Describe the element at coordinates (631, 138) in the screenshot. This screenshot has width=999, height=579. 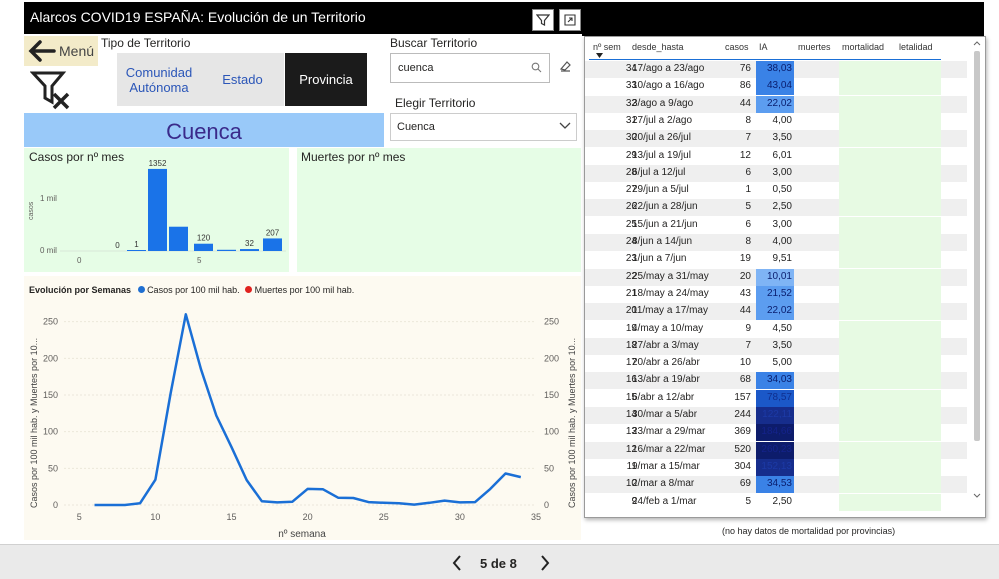
I see `cell-sem: 30` at that location.